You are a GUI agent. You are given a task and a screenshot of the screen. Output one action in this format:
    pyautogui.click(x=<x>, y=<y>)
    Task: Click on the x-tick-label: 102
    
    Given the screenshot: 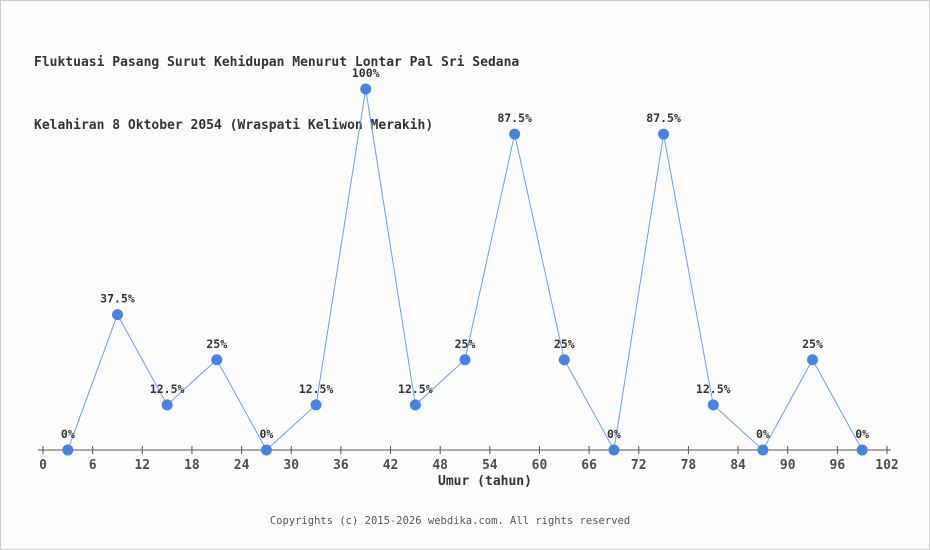 What is the action you would take?
    pyautogui.click(x=886, y=465)
    